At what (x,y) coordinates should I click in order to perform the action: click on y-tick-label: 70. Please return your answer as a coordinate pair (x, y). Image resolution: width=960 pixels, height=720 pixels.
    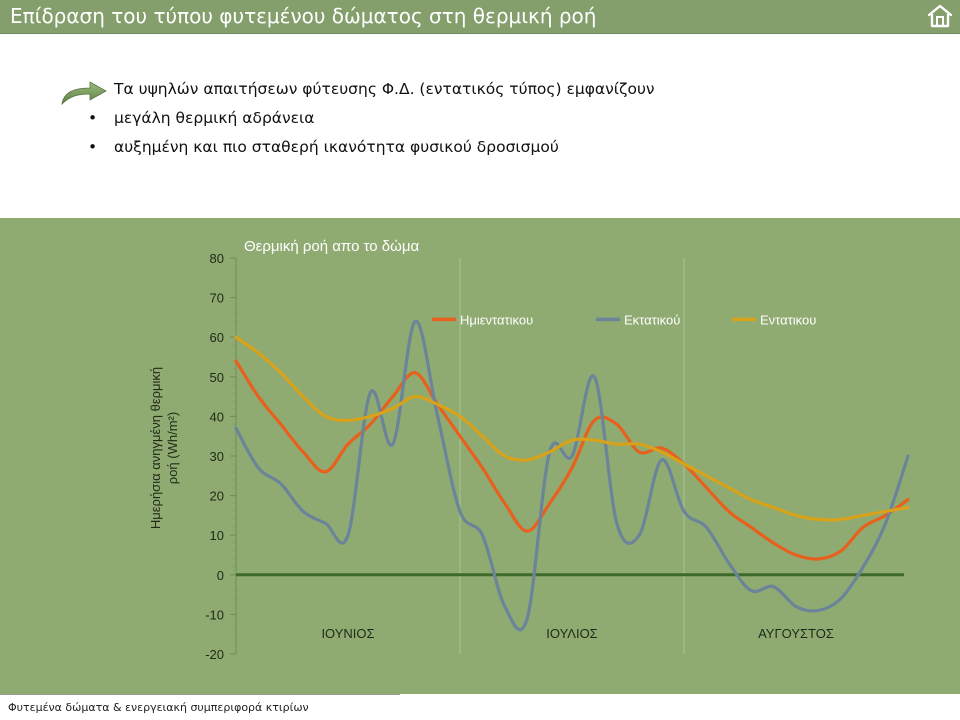
    Looking at the image, I should click on (217, 298).